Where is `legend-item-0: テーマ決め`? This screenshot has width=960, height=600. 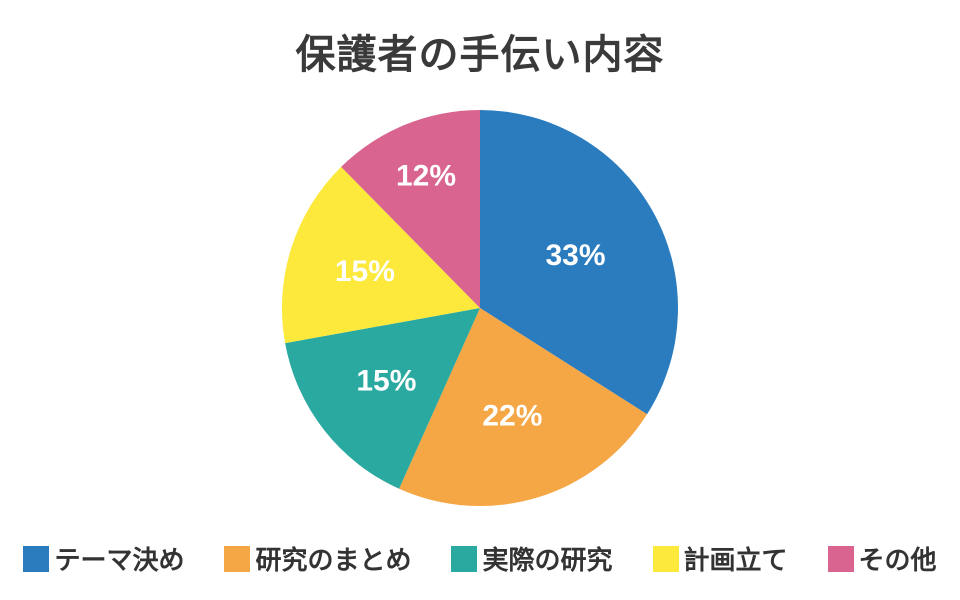 legend-item-0: テーマ決め is located at coordinates (103, 558).